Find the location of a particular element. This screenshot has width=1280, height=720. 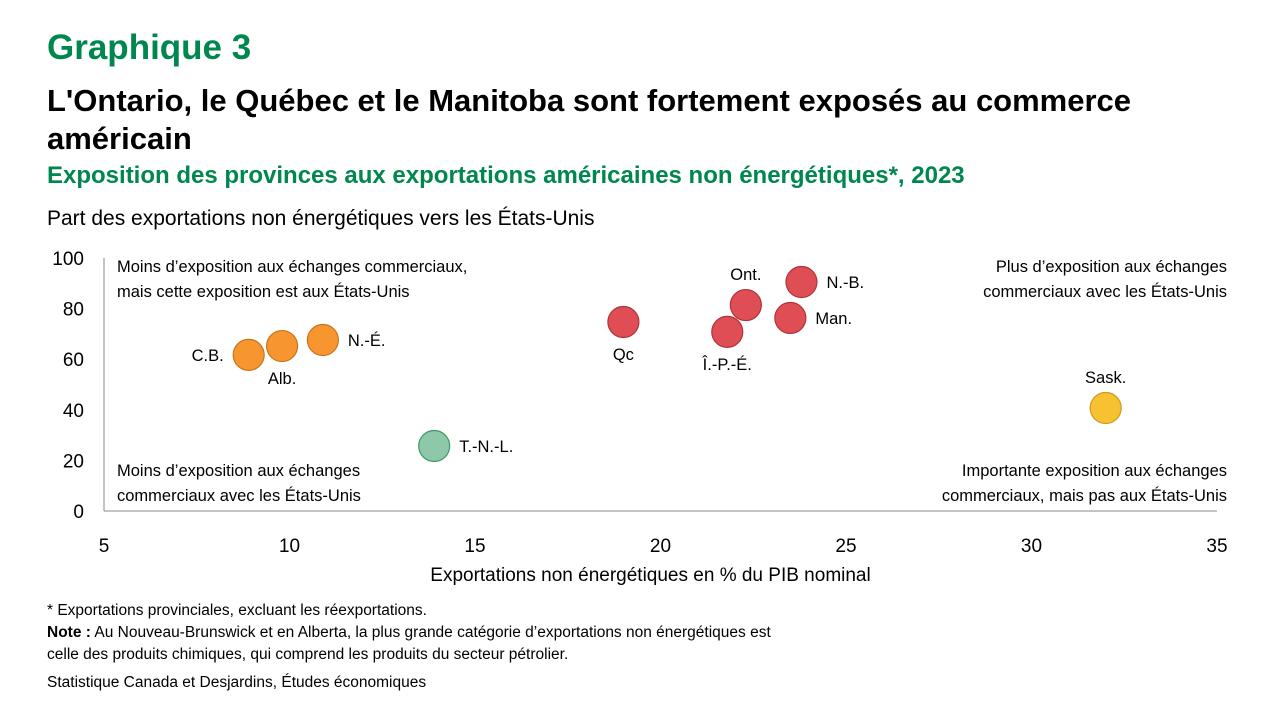

y-tick-label: 20 is located at coordinates (73, 461).